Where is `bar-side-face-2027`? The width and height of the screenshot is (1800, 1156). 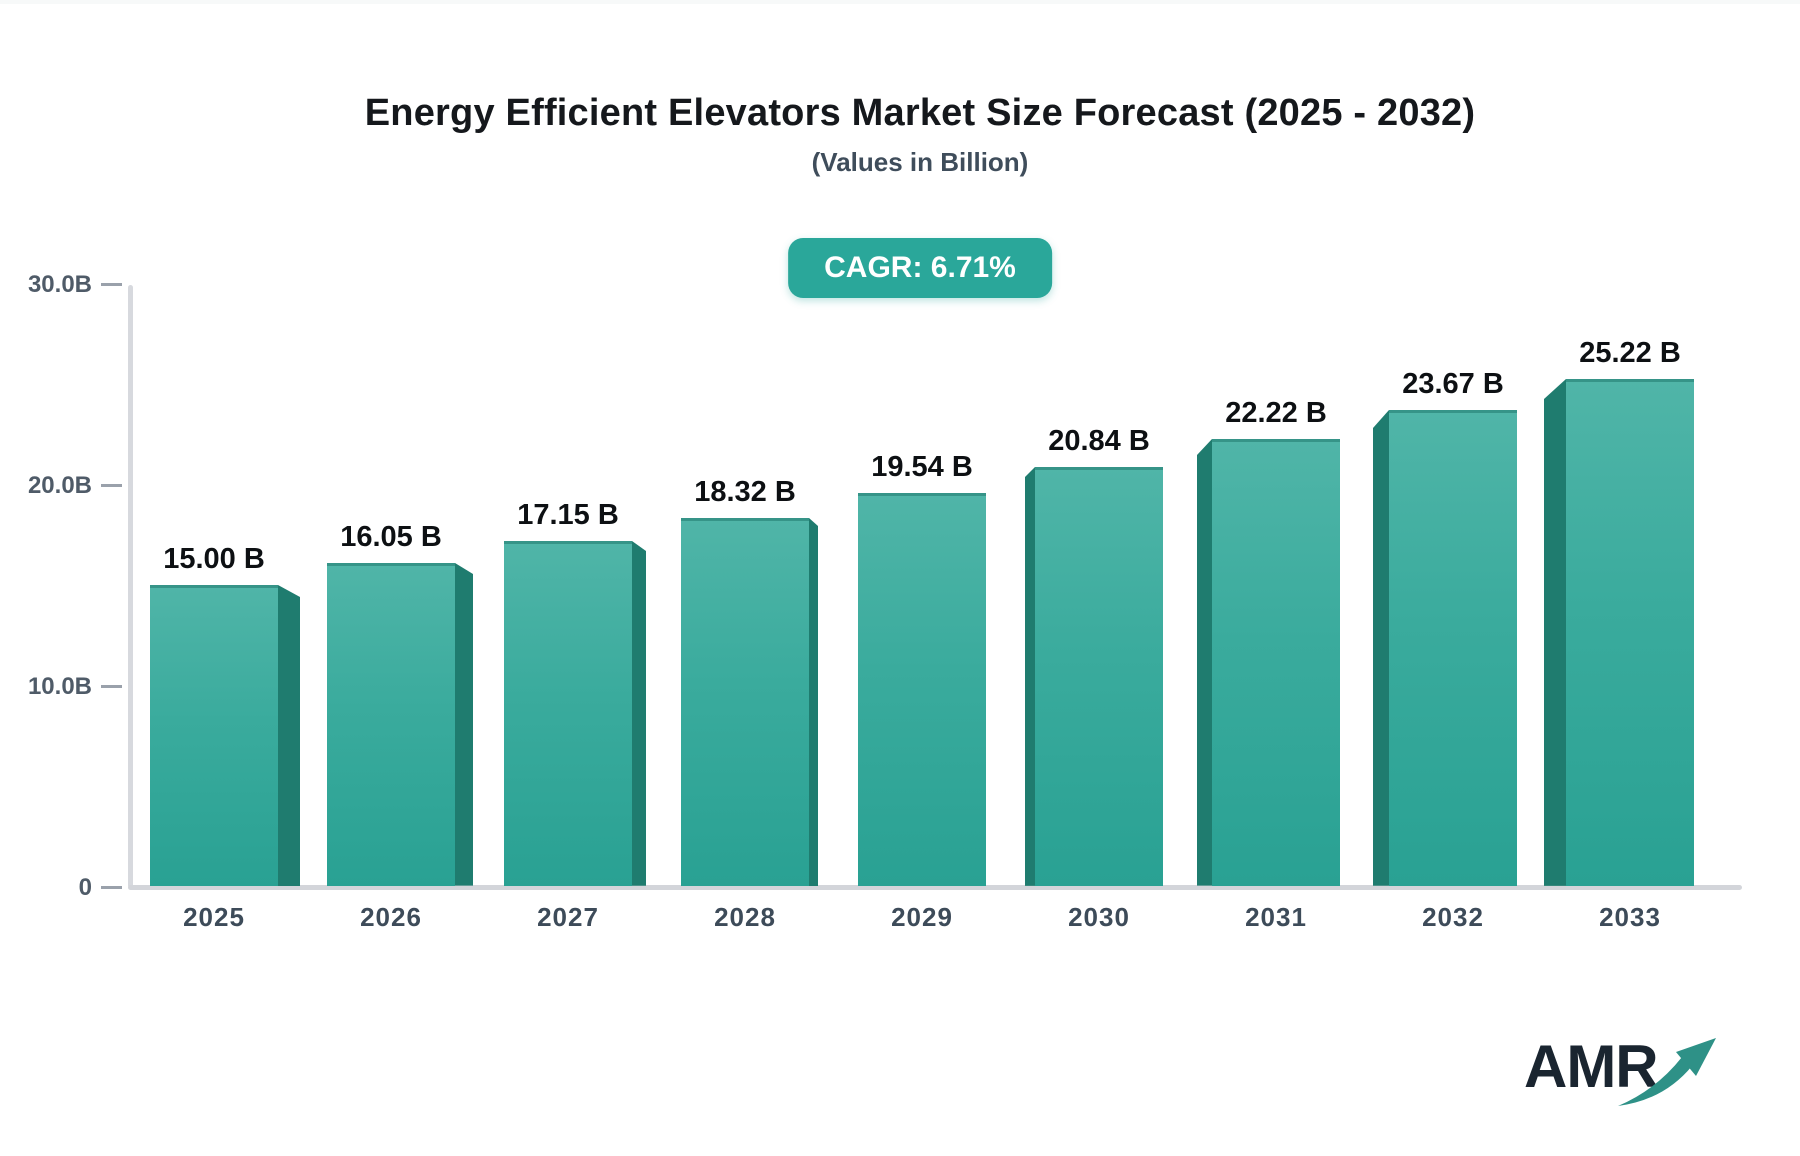
bar-side-face-2027 is located at coordinates (639, 713).